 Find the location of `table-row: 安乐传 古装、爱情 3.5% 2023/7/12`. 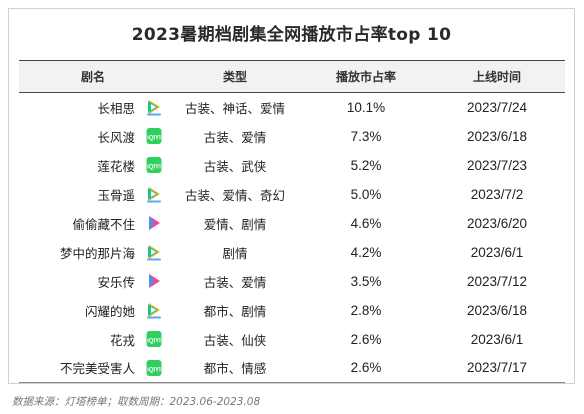

table-row: 安乐传 古装、爱情 3.5% 2023/7/12 is located at coordinates (292, 281).